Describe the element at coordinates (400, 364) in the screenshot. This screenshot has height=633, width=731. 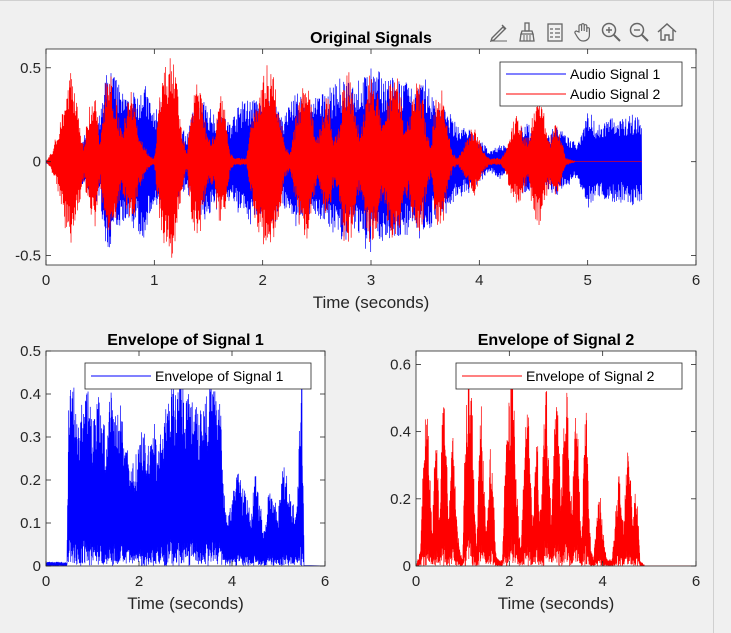
I see `y-tick-label: 0.6` at that location.